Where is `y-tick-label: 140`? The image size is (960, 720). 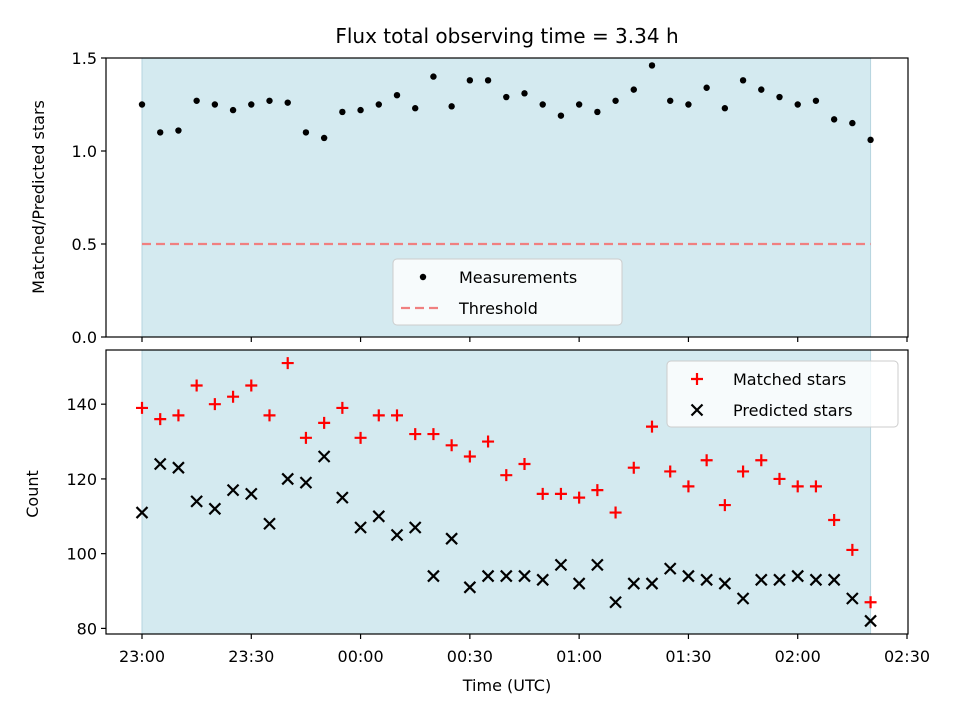 y-tick-label: 140 is located at coordinates (81, 404).